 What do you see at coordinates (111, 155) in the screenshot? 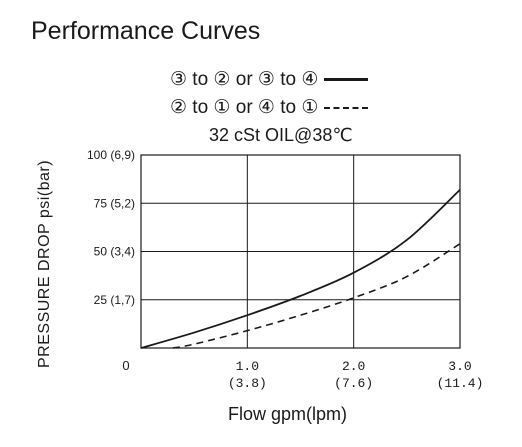
I see `y-tick-label: 100 (6,9)` at bounding box center [111, 155].